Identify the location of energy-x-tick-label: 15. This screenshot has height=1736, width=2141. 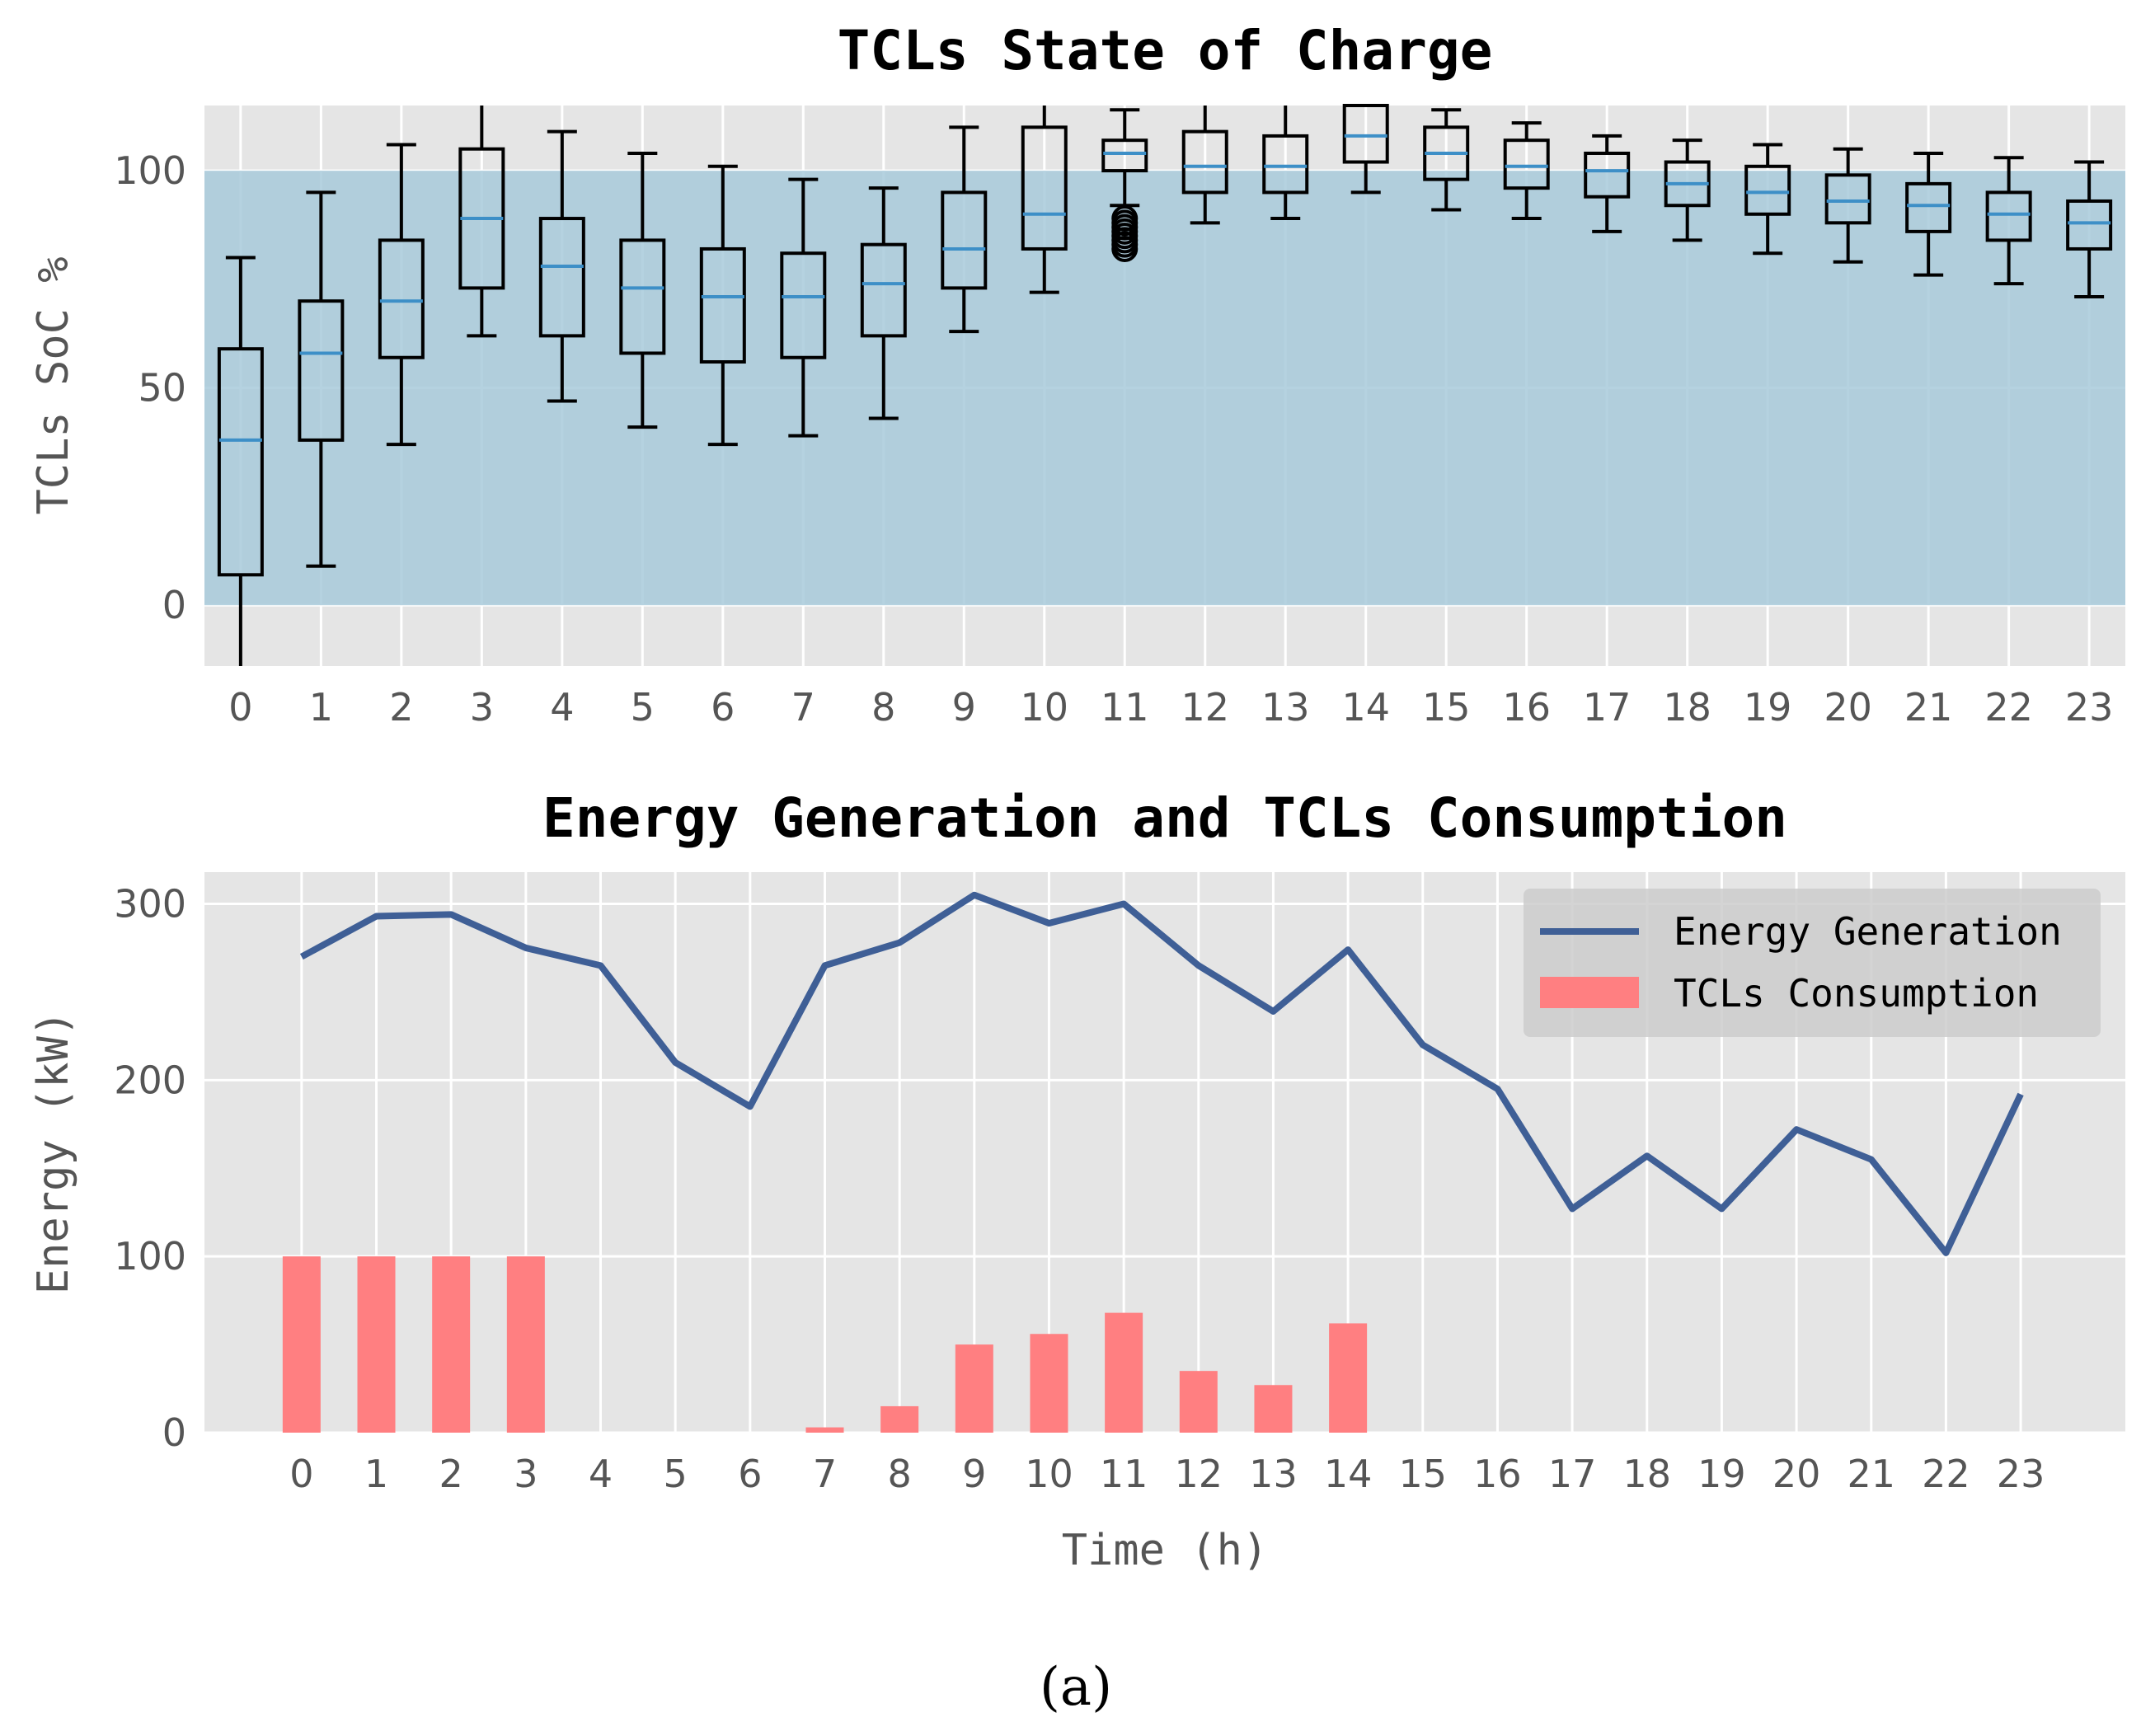
(1423, 1474).